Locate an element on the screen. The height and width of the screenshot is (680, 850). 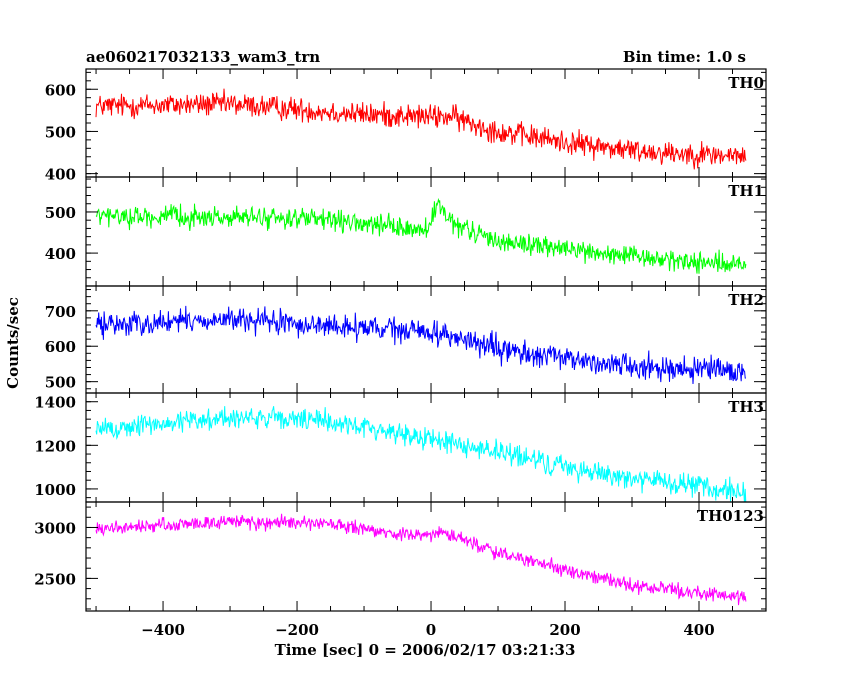
series-label-th3: TH3 is located at coordinates (746, 407).